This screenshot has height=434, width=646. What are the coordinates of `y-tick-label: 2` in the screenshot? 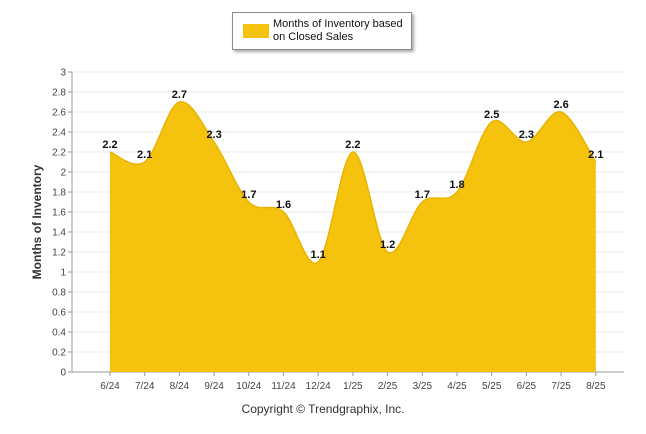 It's located at (63, 173).